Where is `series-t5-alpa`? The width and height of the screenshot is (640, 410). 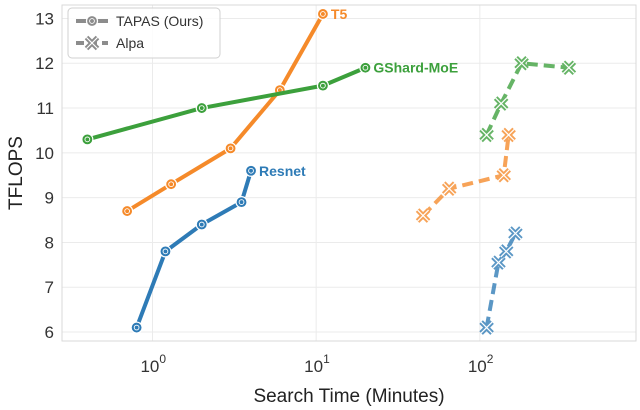 series-t5-alpa is located at coordinates (465, 175).